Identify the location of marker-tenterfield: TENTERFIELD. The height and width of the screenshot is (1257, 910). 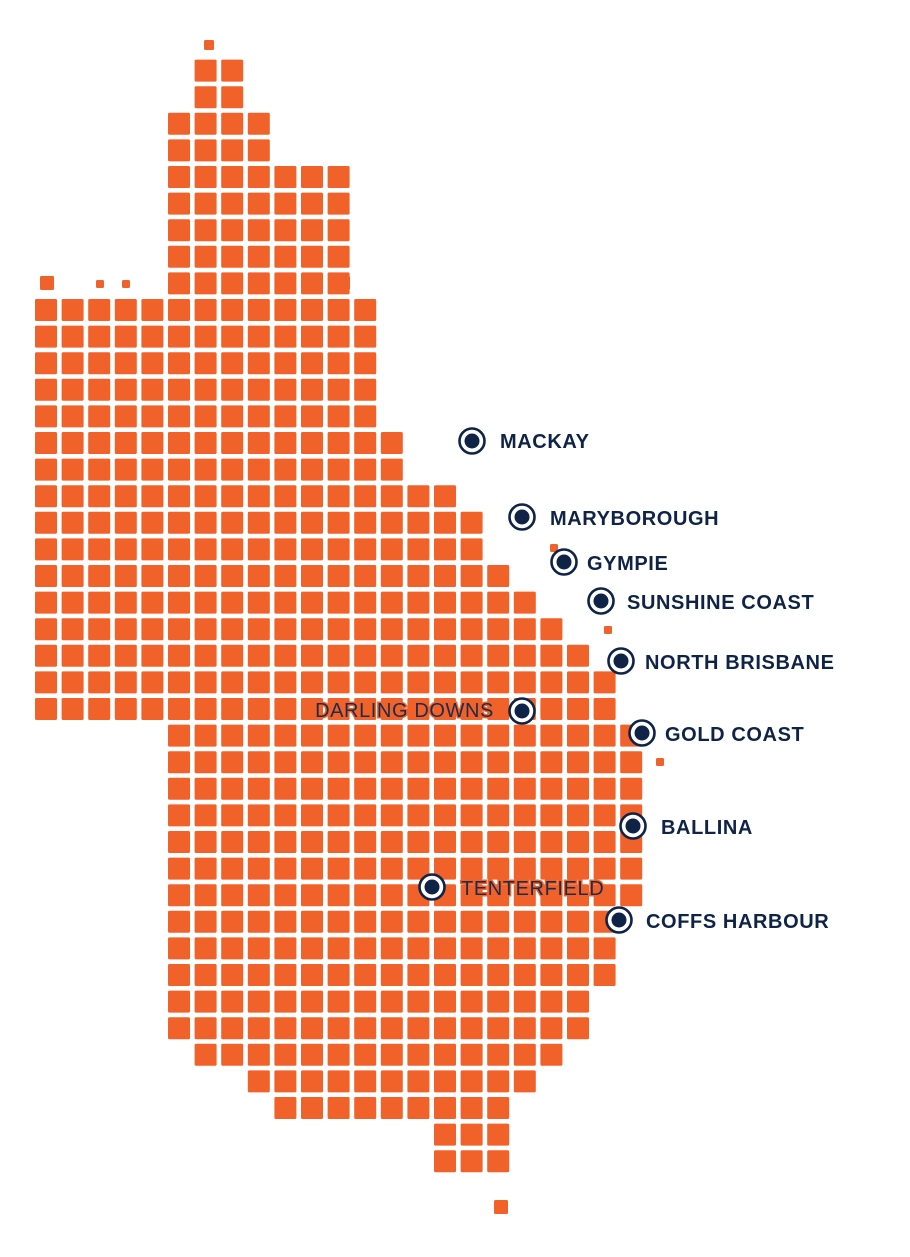
(511, 887).